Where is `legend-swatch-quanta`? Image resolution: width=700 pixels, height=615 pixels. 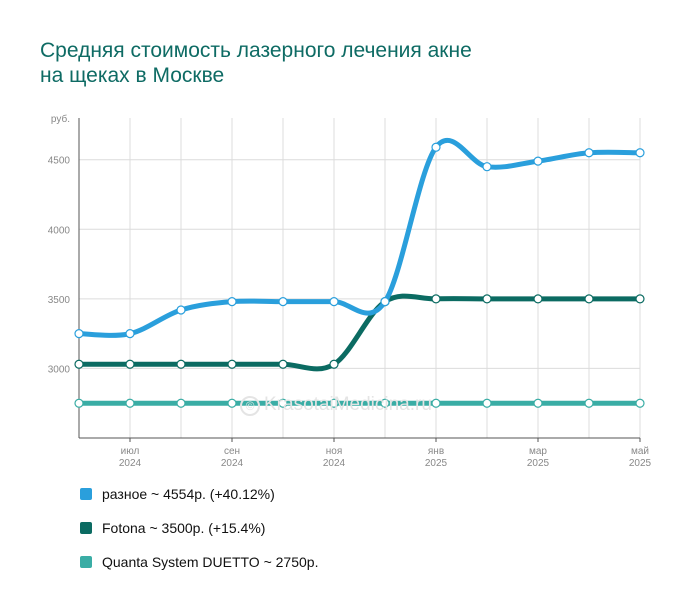
legend-swatch-quanta is located at coordinates (86, 562).